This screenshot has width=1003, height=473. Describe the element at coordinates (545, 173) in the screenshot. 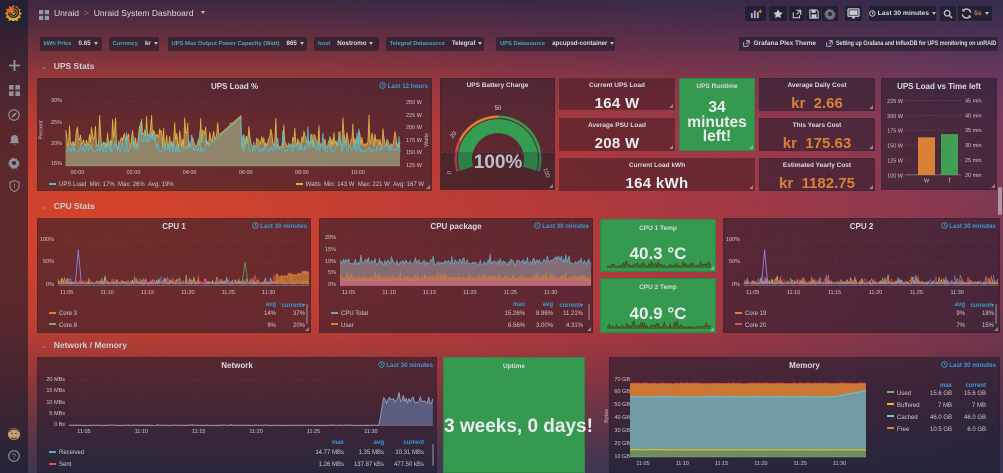

I see `svg-text: 100` at that location.